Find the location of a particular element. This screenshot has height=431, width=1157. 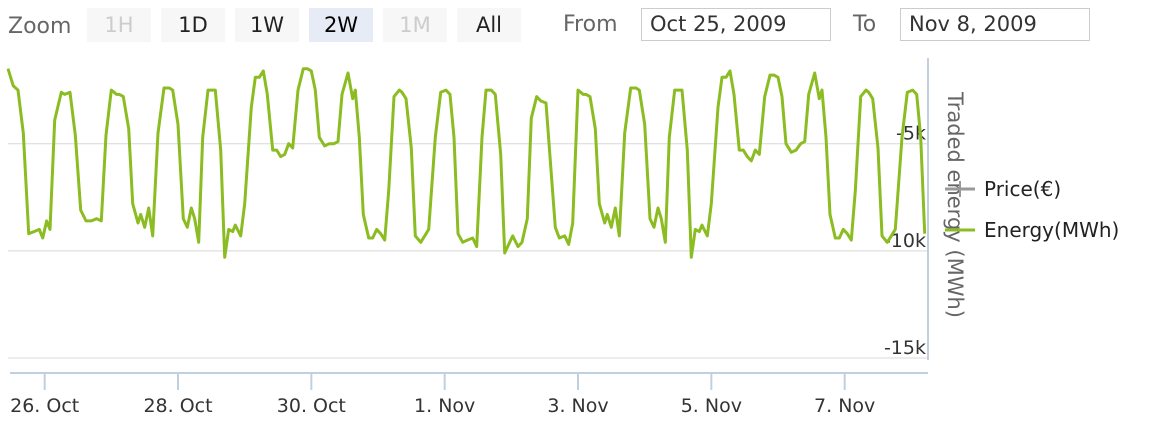

zoom-button-label: All is located at coordinates (489, 25).